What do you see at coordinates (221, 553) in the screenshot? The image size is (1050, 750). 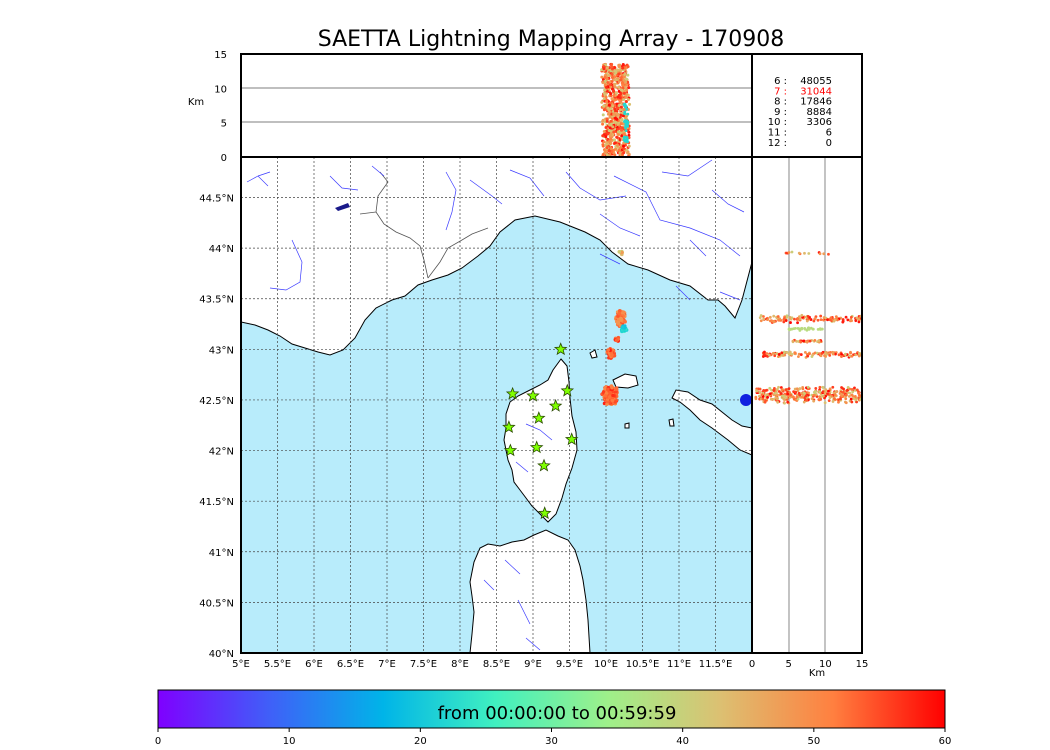 I see `lat-tick-label: 41°N` at bounding box center [221, 553].